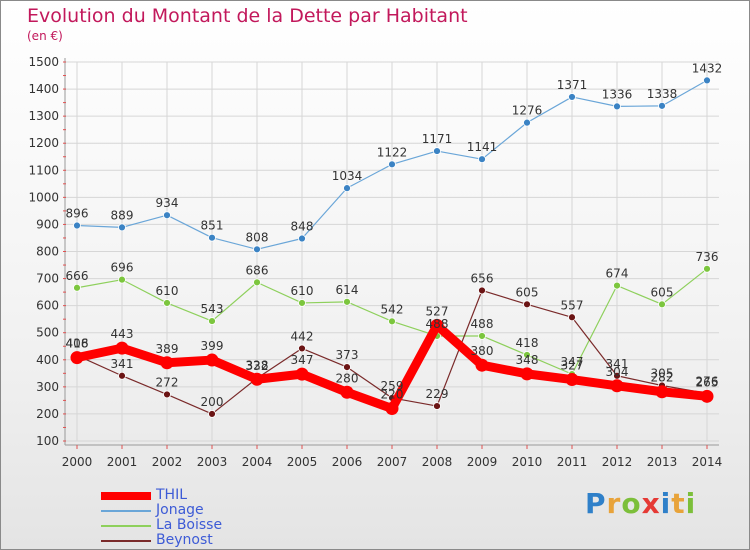 The height and width of the screenshot is (550, 750). What do you see at coordinates (212, 462) in the screenshot?
I see `x-tick-label: 2003` at bounding box center [212, 462].